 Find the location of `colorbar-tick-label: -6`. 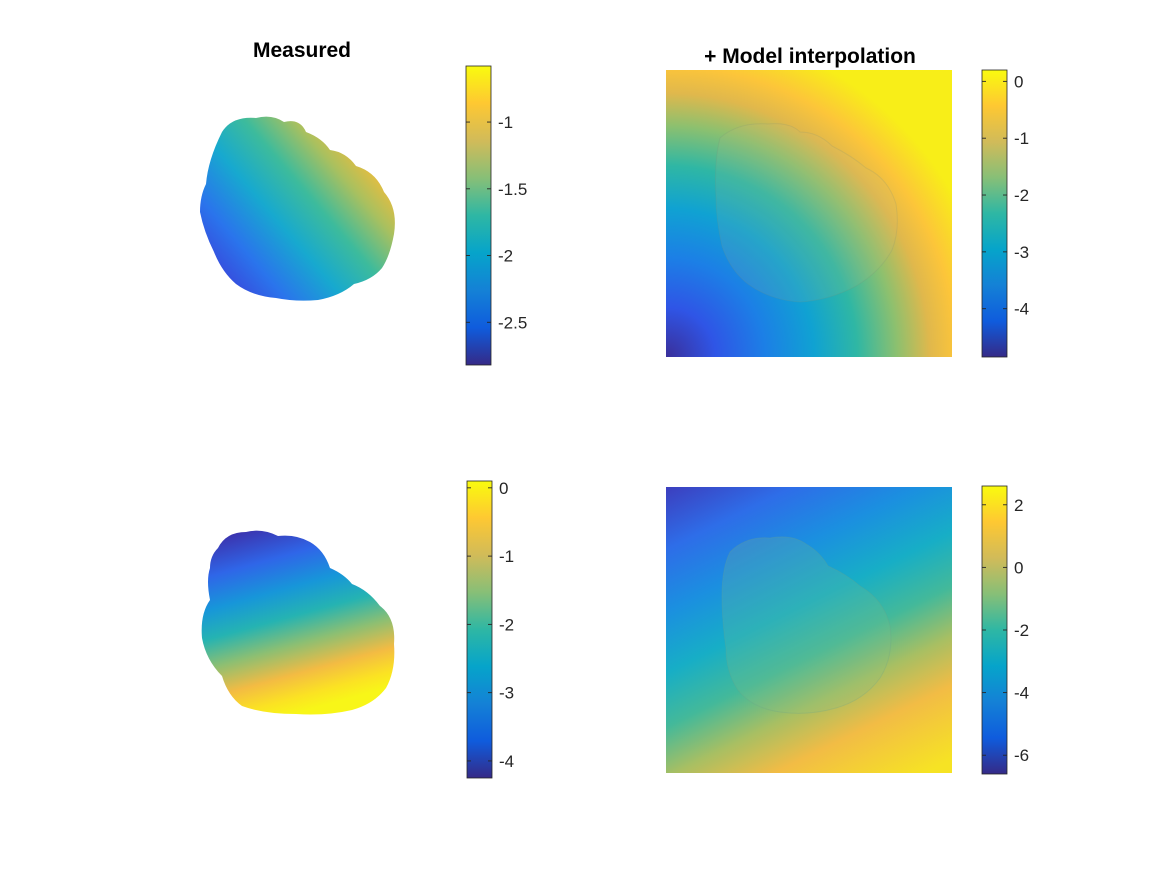

colorbar-tick-label: -6 is located at coordinates (1021, 755).